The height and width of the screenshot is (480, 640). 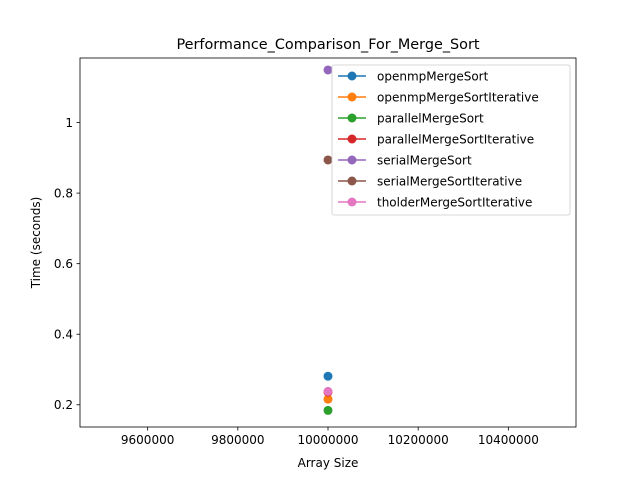 I want to click on legend-label: openmpMergeSortIterative, so click(x=458, y=97).